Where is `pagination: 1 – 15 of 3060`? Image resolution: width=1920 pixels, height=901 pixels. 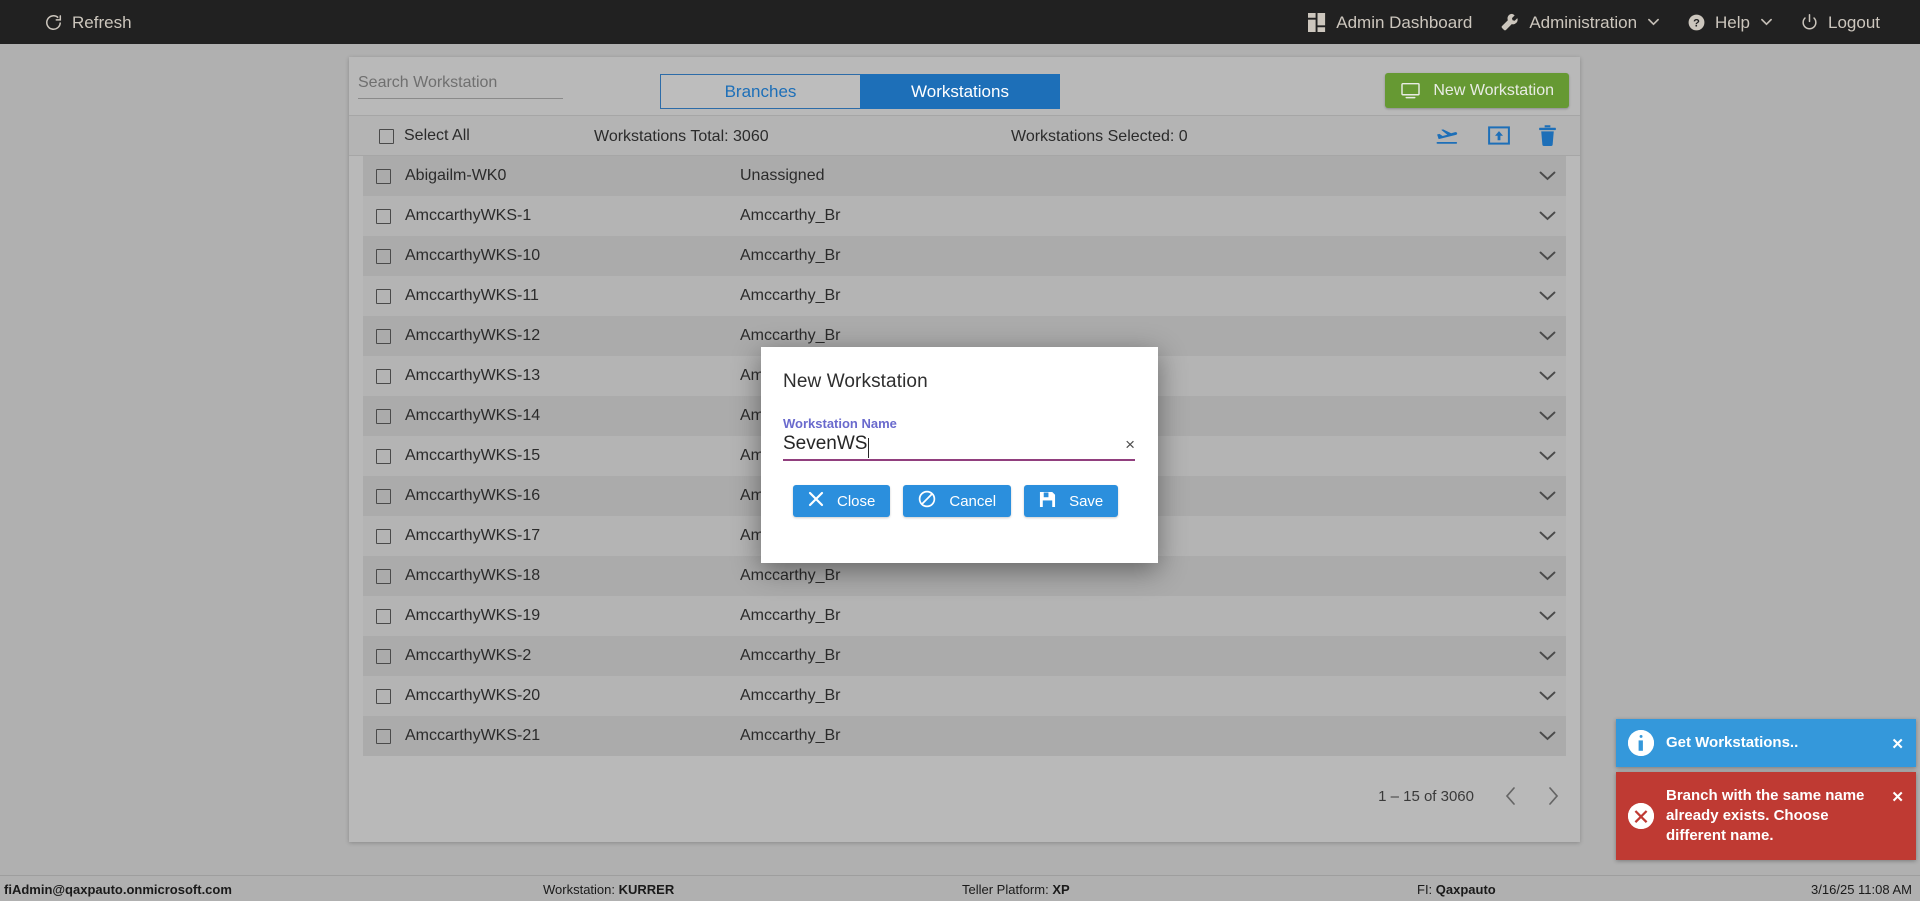
pagination: 1 – 15 of 3060 is located at coordinates (1469, 796).